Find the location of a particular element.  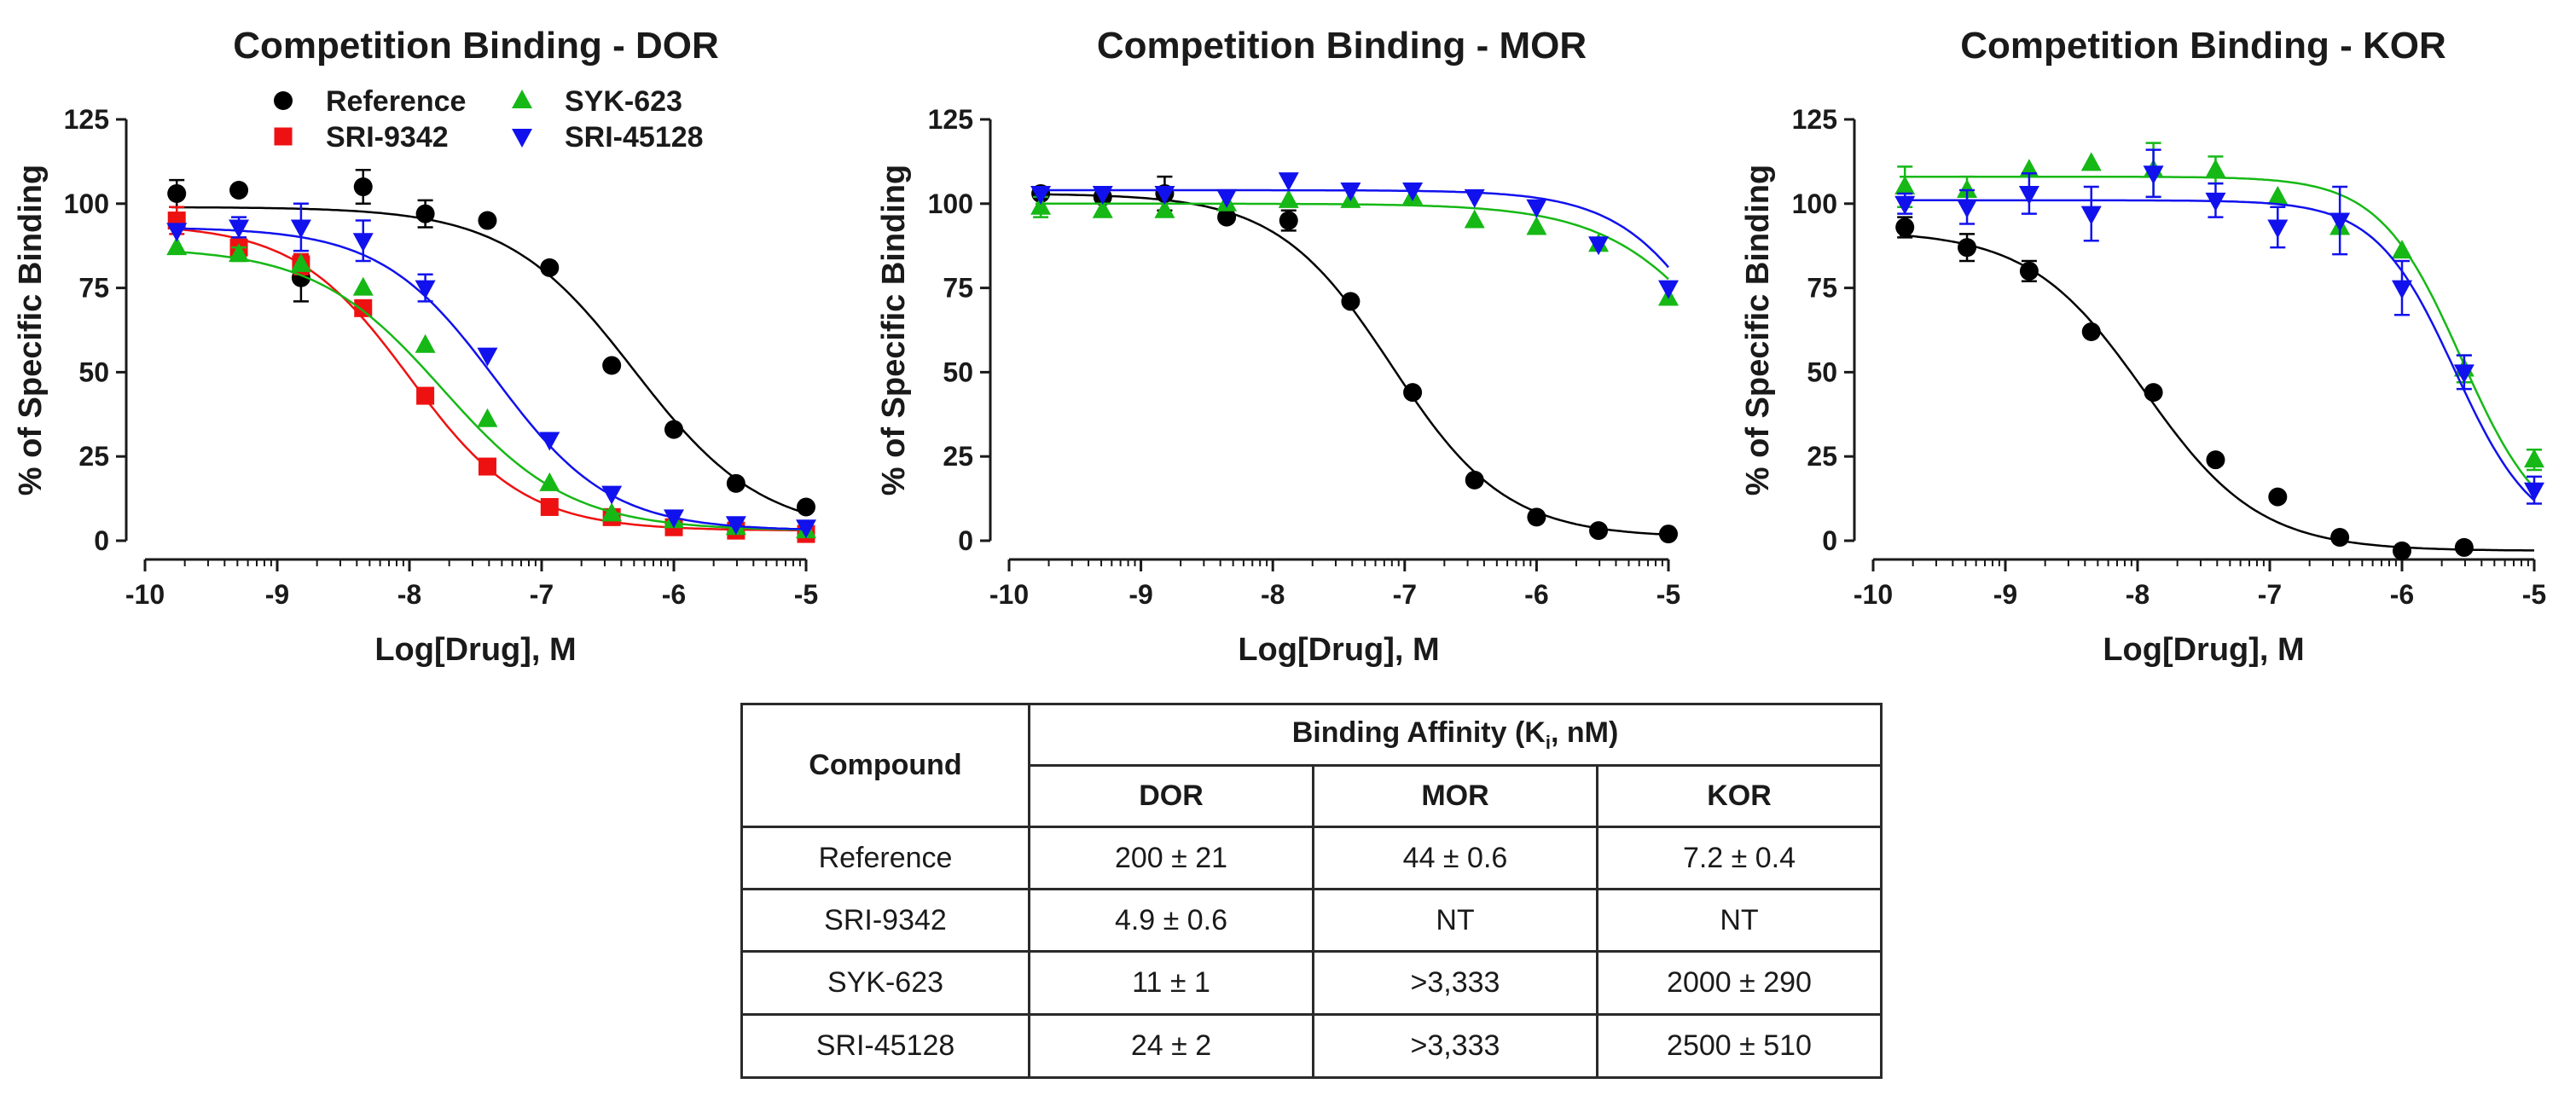

legend-label: Reference is located at coordinates (396, 101).